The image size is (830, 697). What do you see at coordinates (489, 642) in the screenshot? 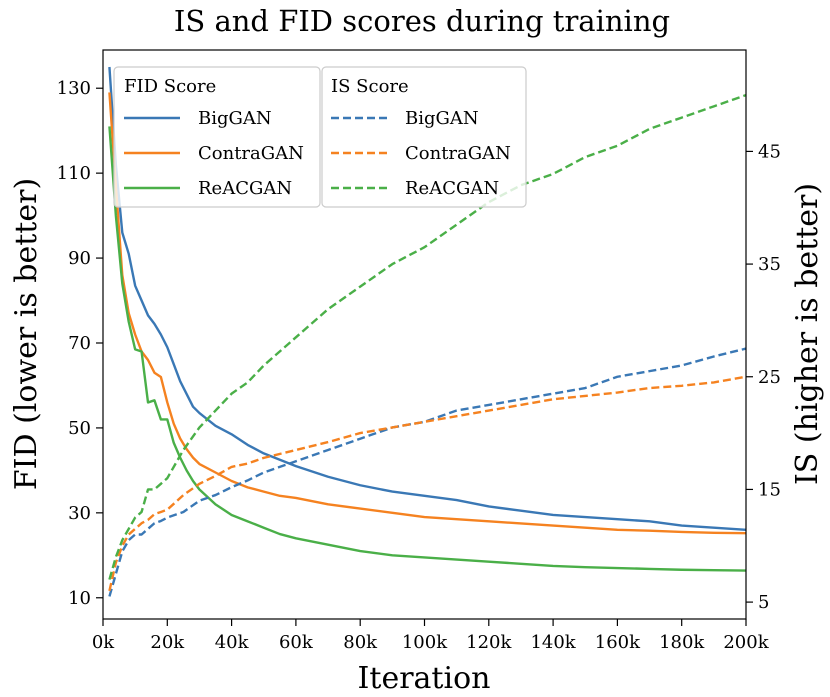
I see `x-tick-label-6: 120k` at bounding box center [489, 642].